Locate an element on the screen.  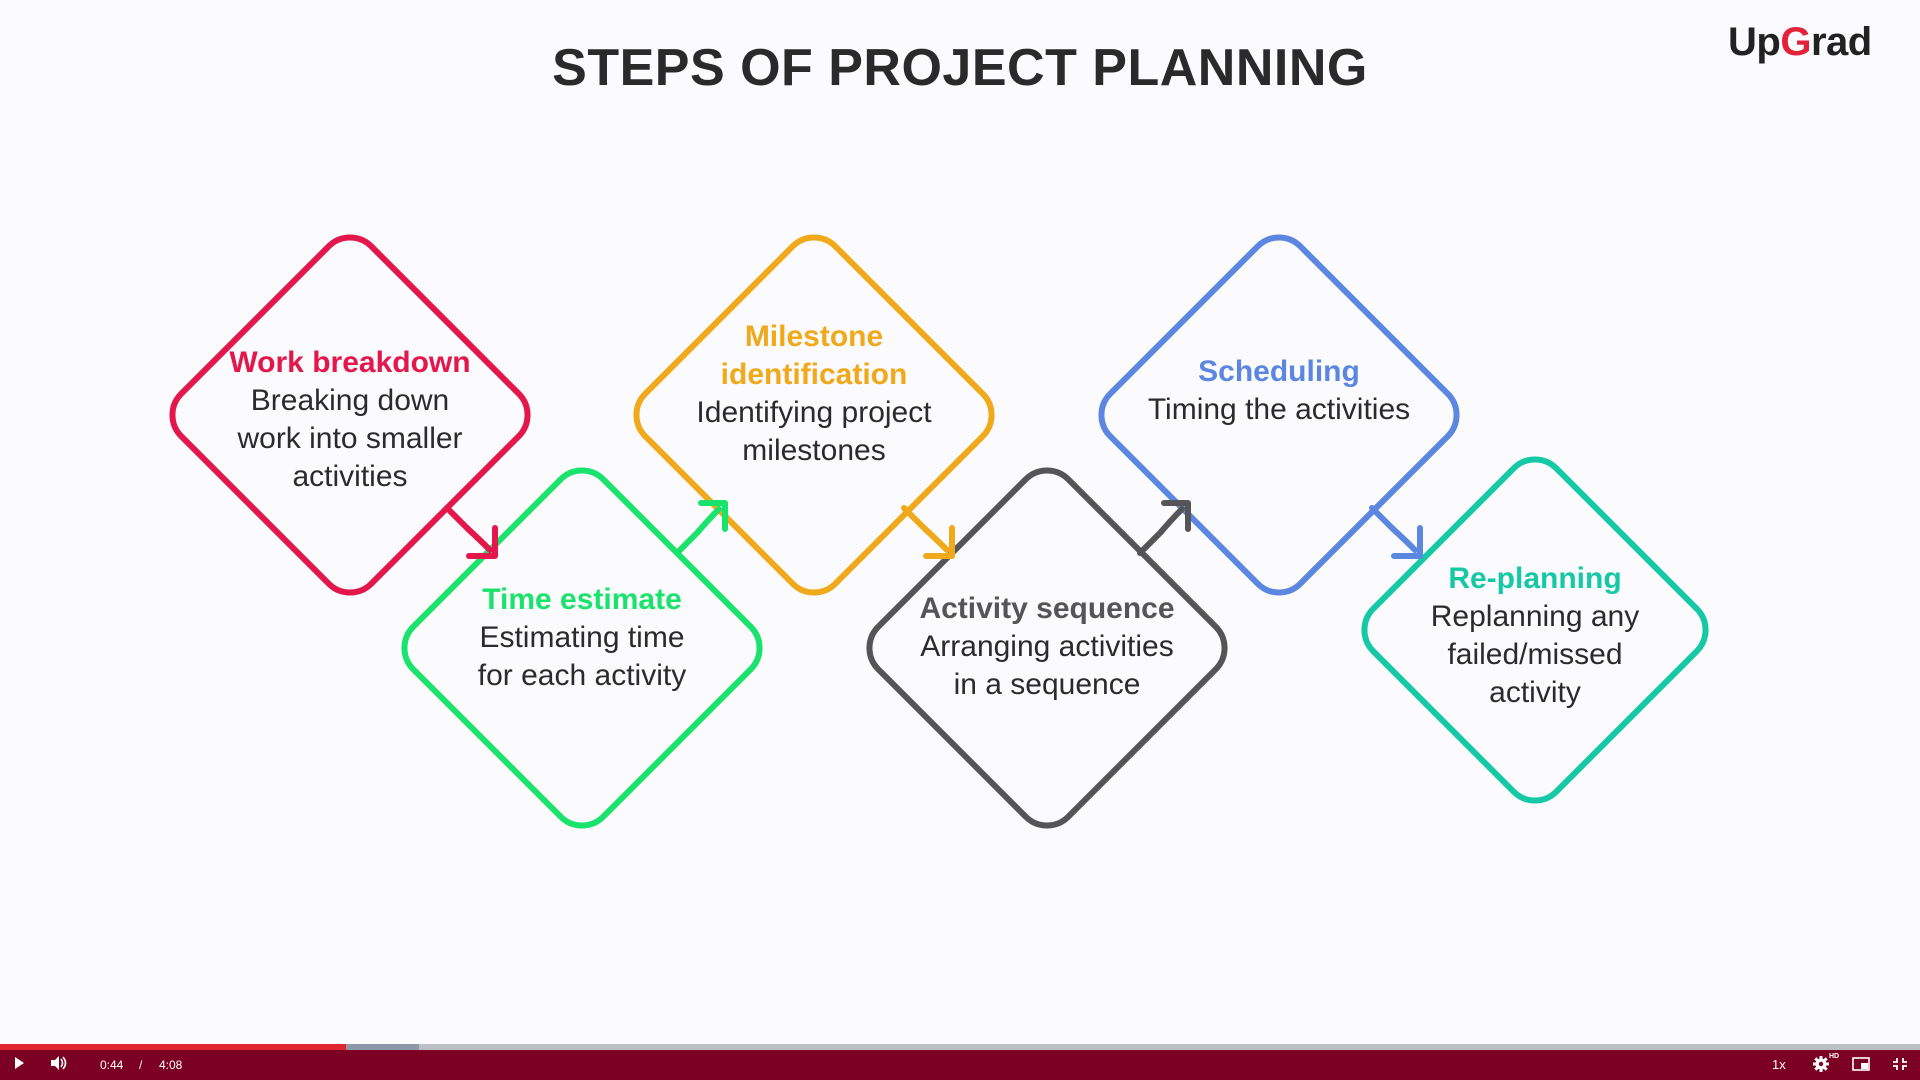
logo-part-g: G is located at coordinates (1795, 42).